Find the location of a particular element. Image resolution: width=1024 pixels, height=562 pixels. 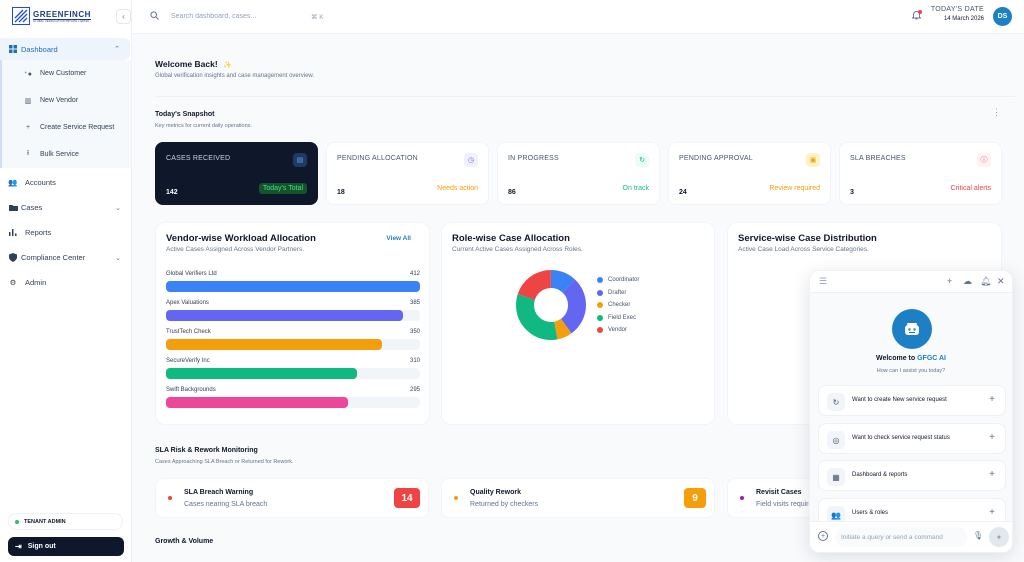

sidebar-item-label: Admin is located at coordinates (36, 282).